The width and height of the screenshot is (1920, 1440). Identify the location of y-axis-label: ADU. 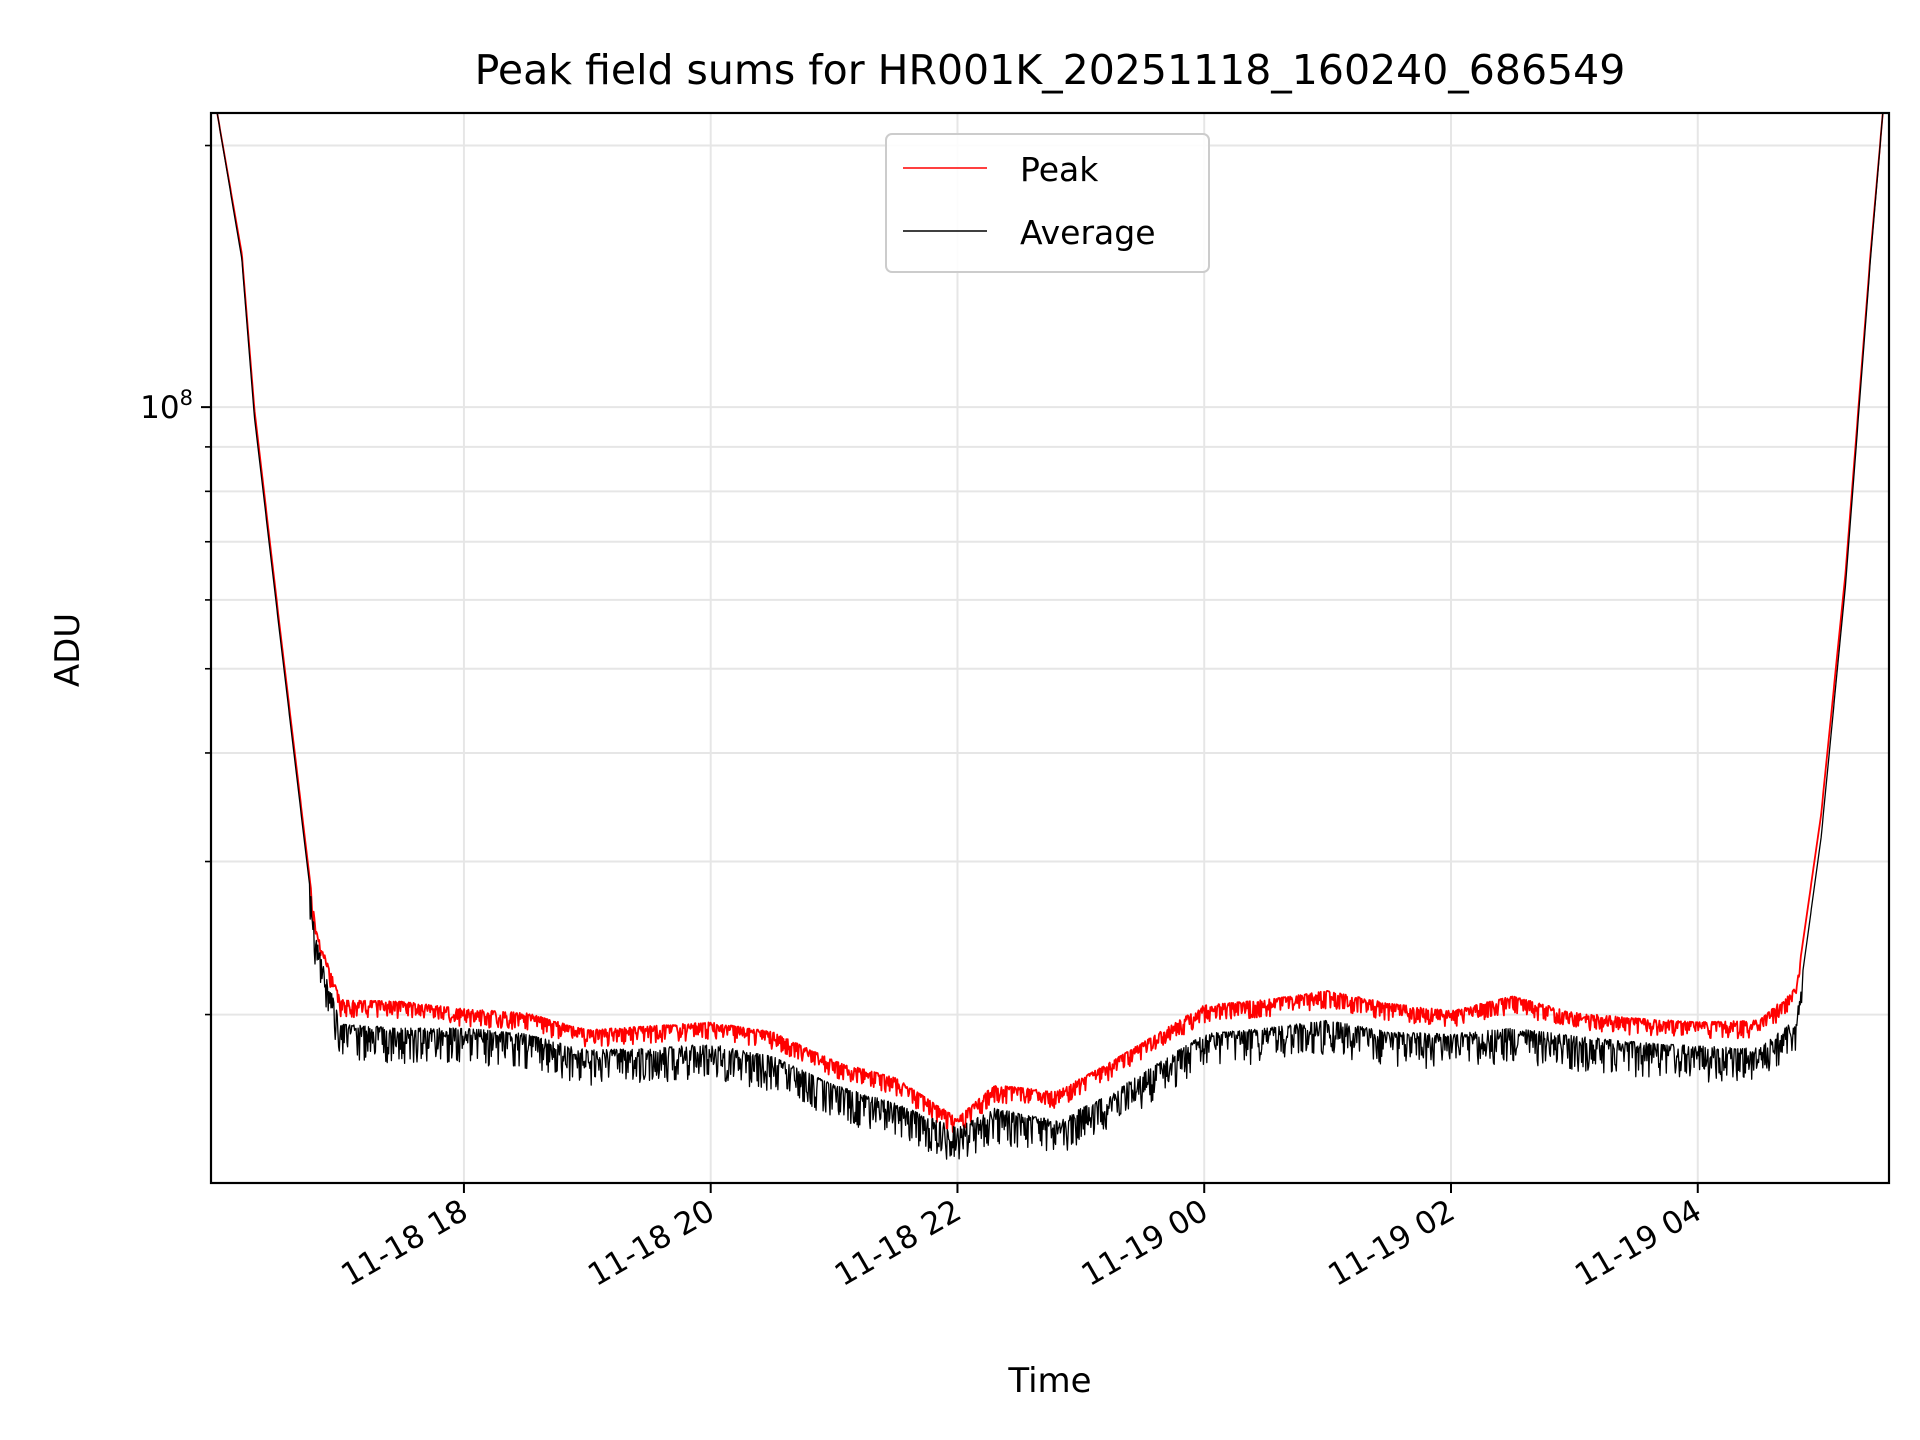
(68, 650).